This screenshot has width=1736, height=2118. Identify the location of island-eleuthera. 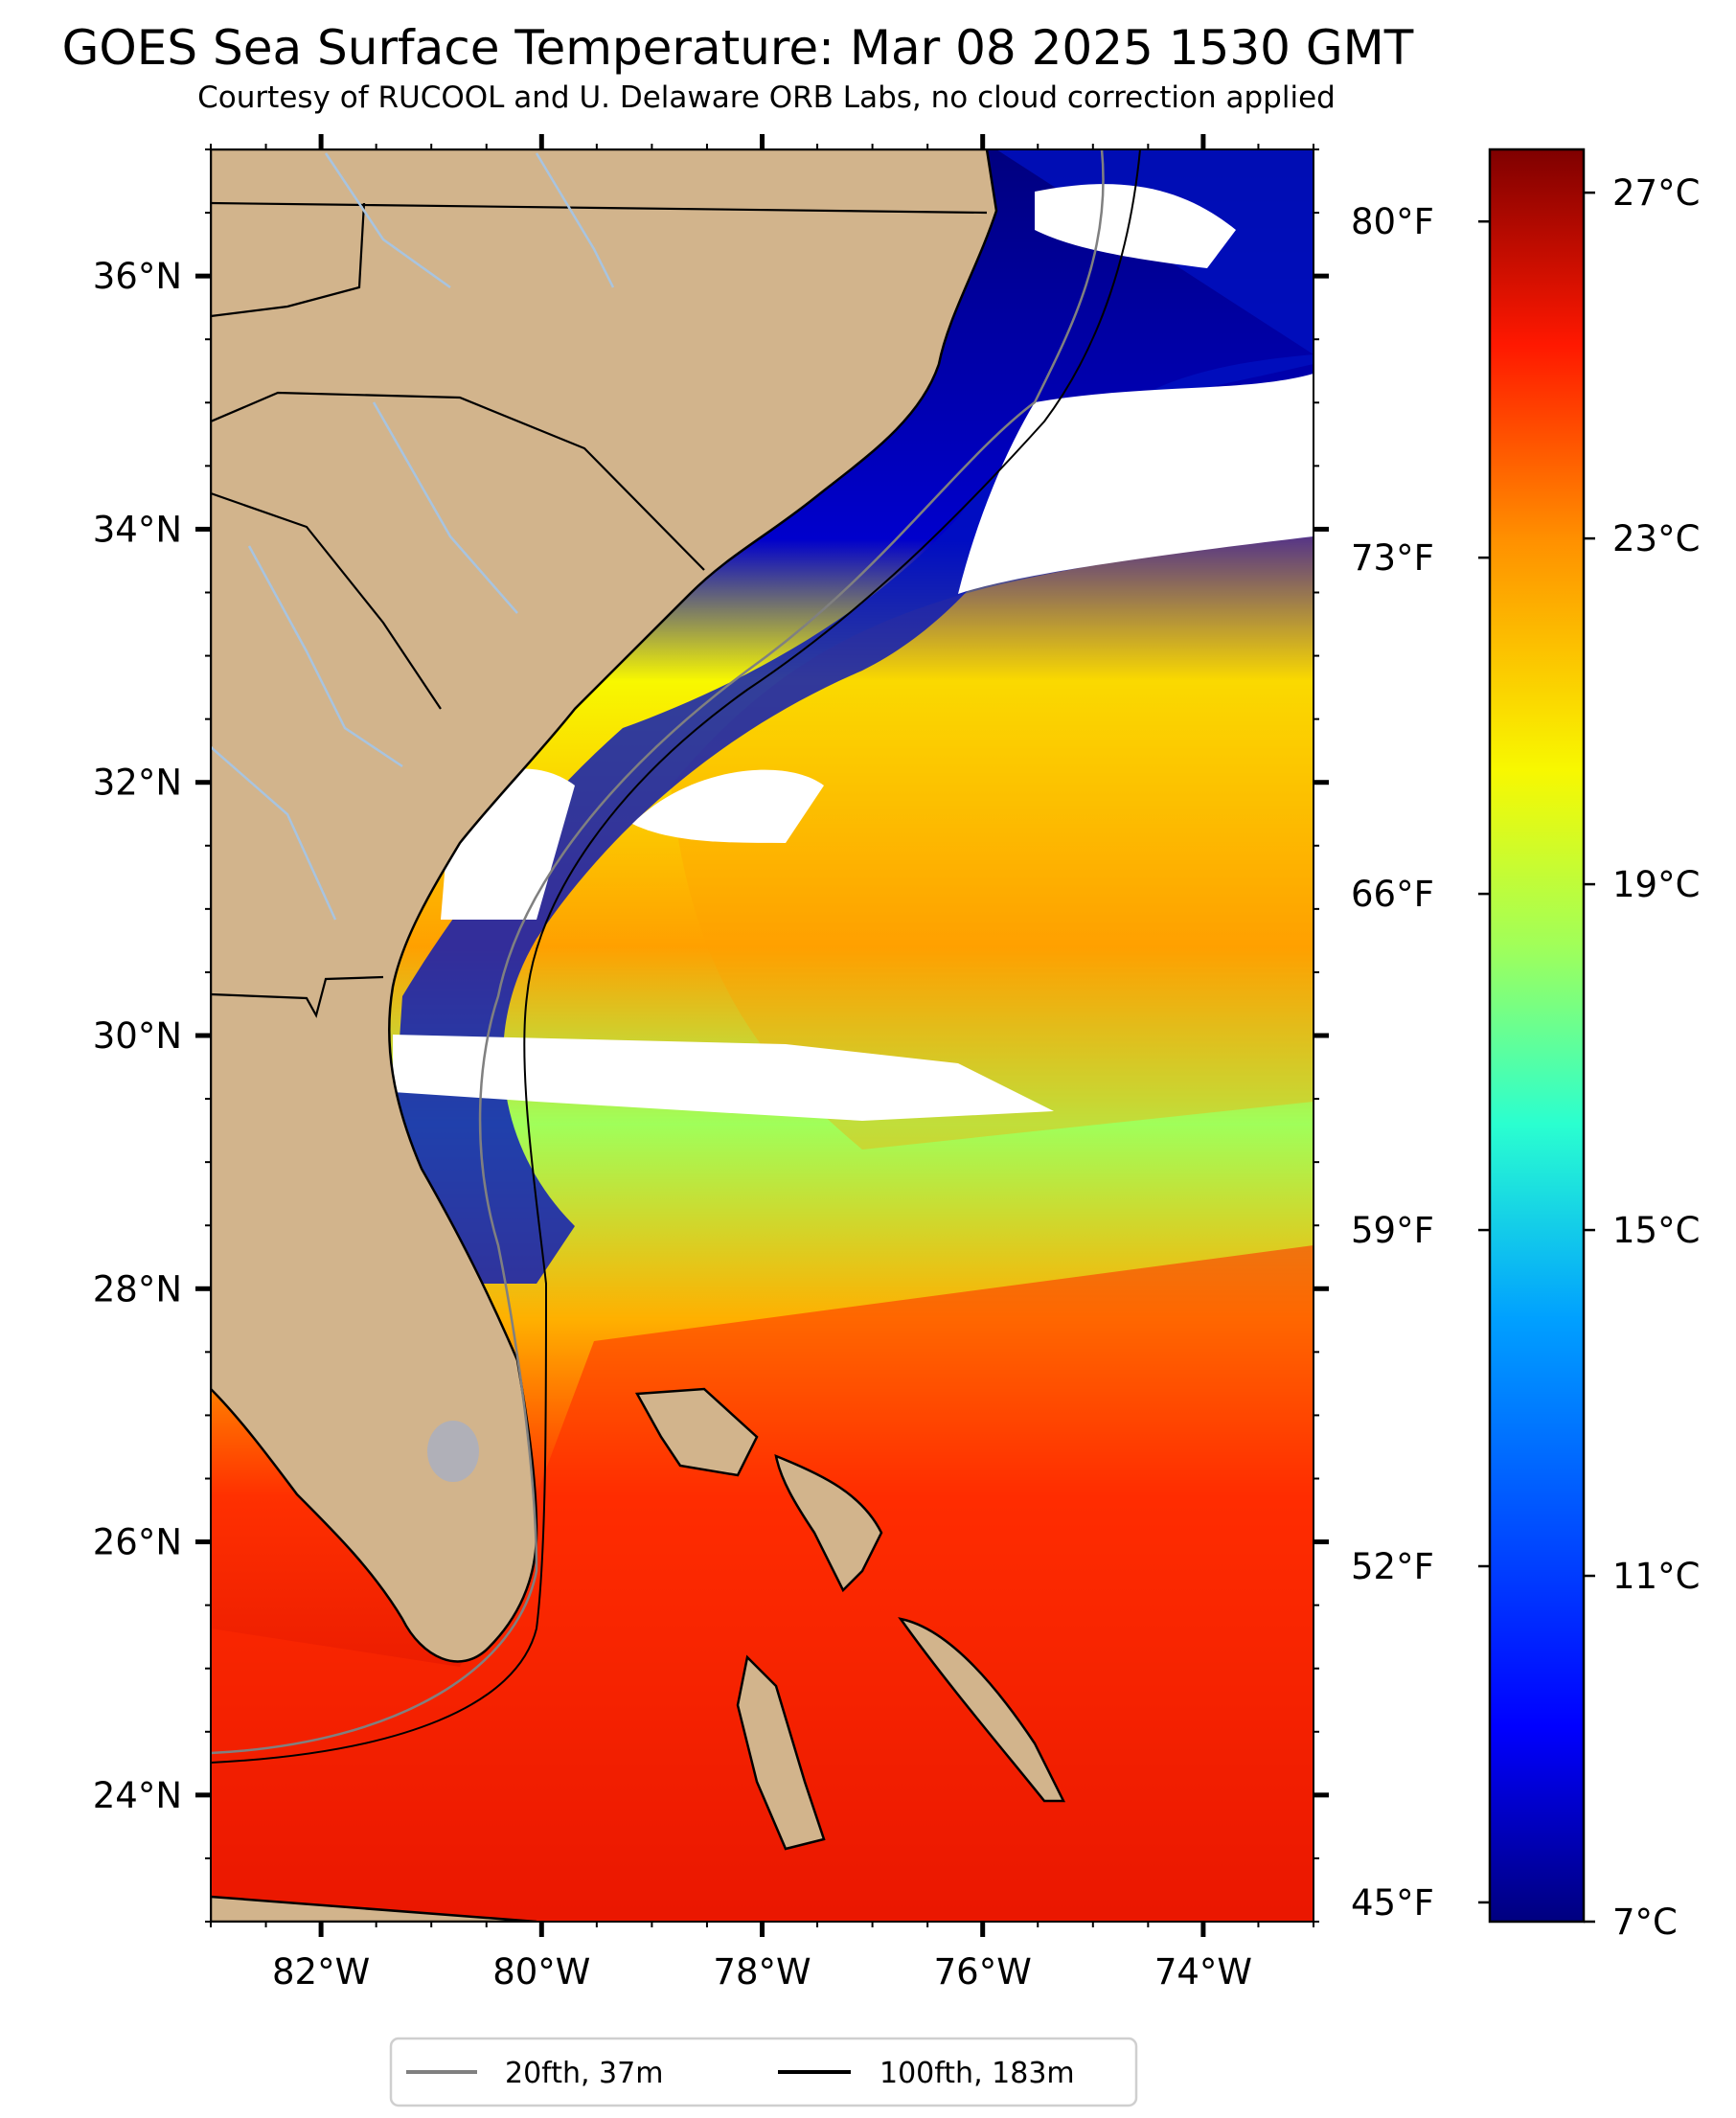
(982, 1710).